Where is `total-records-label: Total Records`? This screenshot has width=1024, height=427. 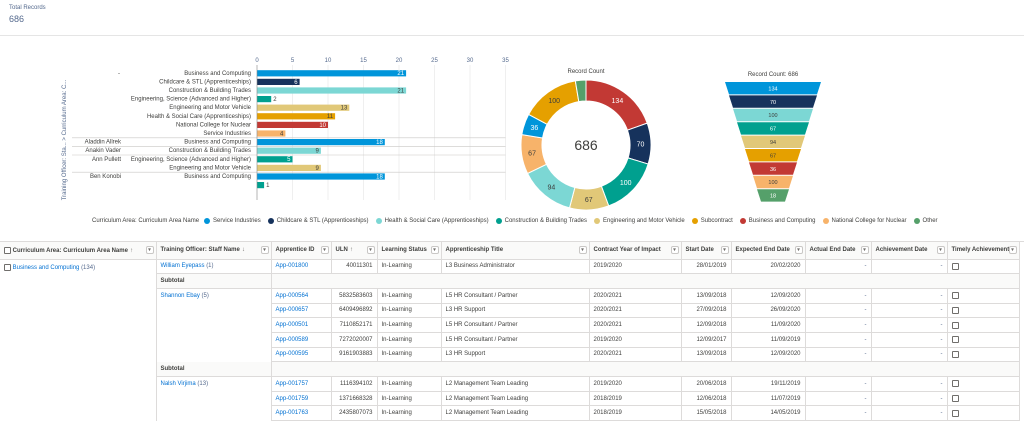 total-records-label: Total Records is located at coordinates (27, 8).